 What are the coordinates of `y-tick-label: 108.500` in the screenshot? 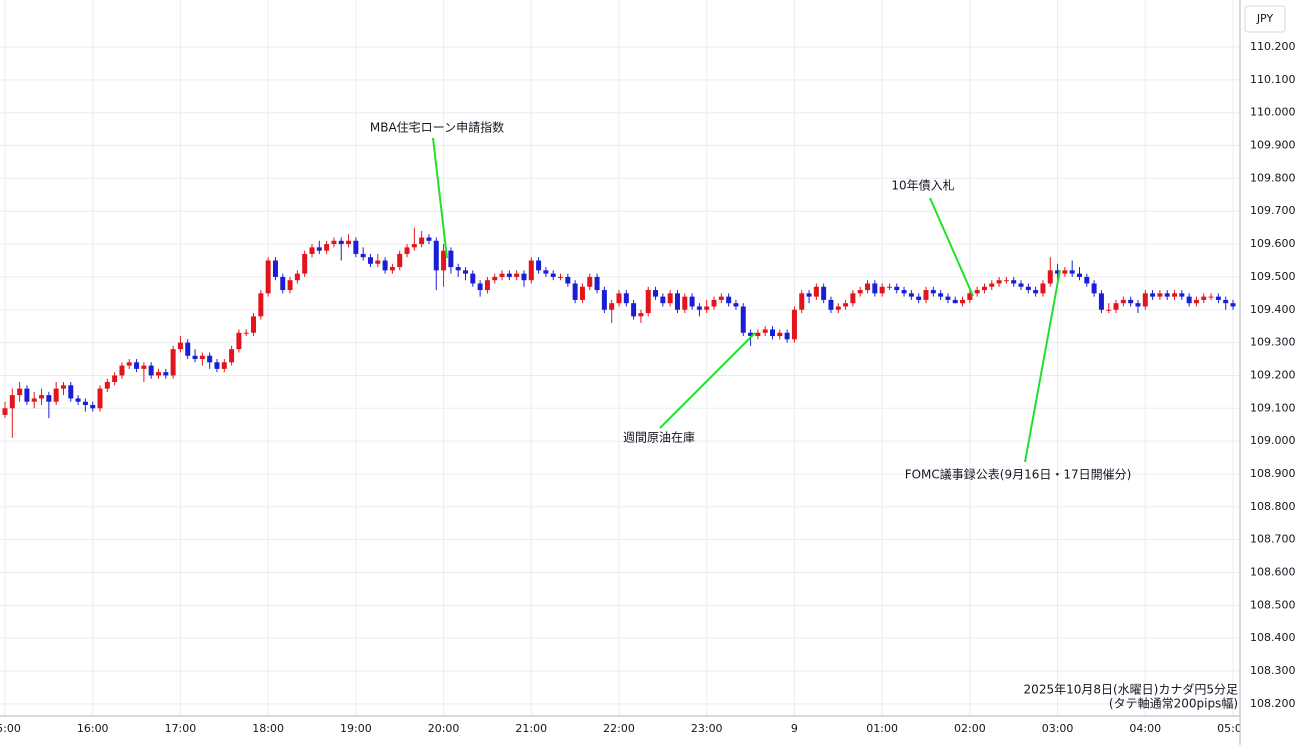 It's located at (1273, 604).